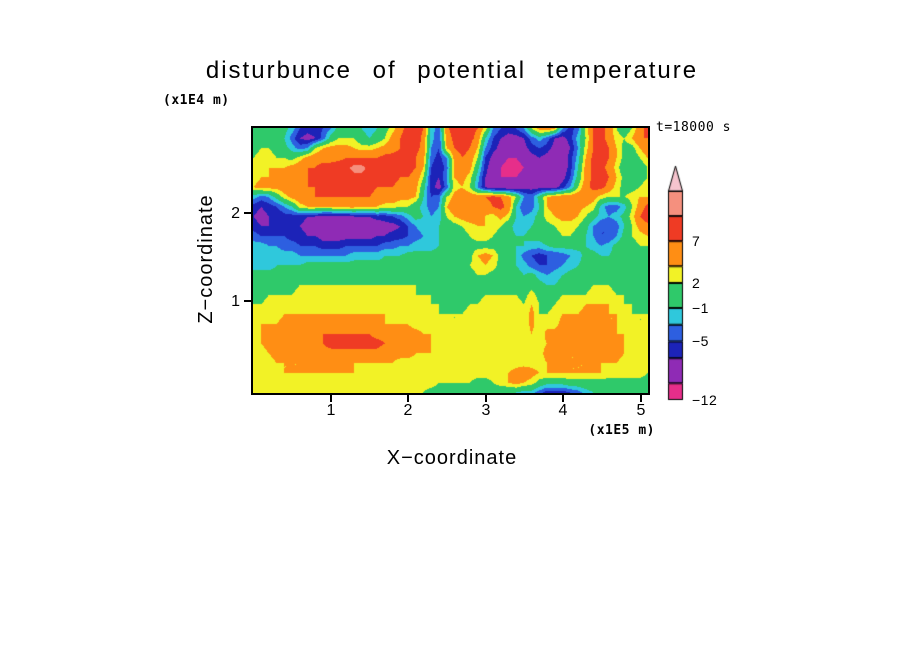 The height and width of the screenshot is (654, 904). What do you see at coordinates (696, 283) in the screenshot?
I see `colorbar-label-2: 2` at bounding box center [696, 283].